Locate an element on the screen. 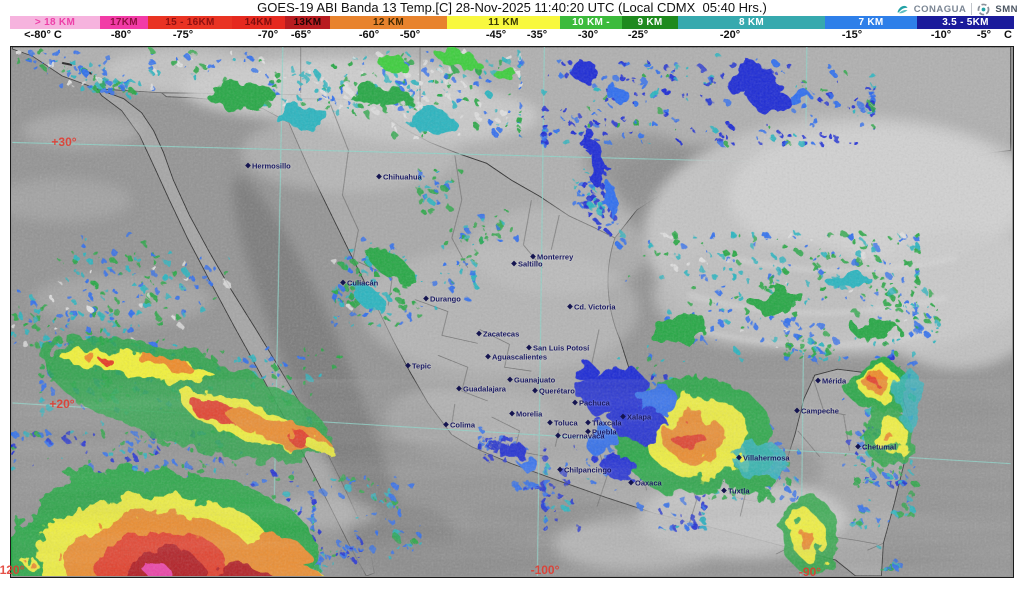 The width and height of the screenshot is (1024, 599). legend-segment-15-16km: 15 - 16KM is located at coordinates (190, 22).